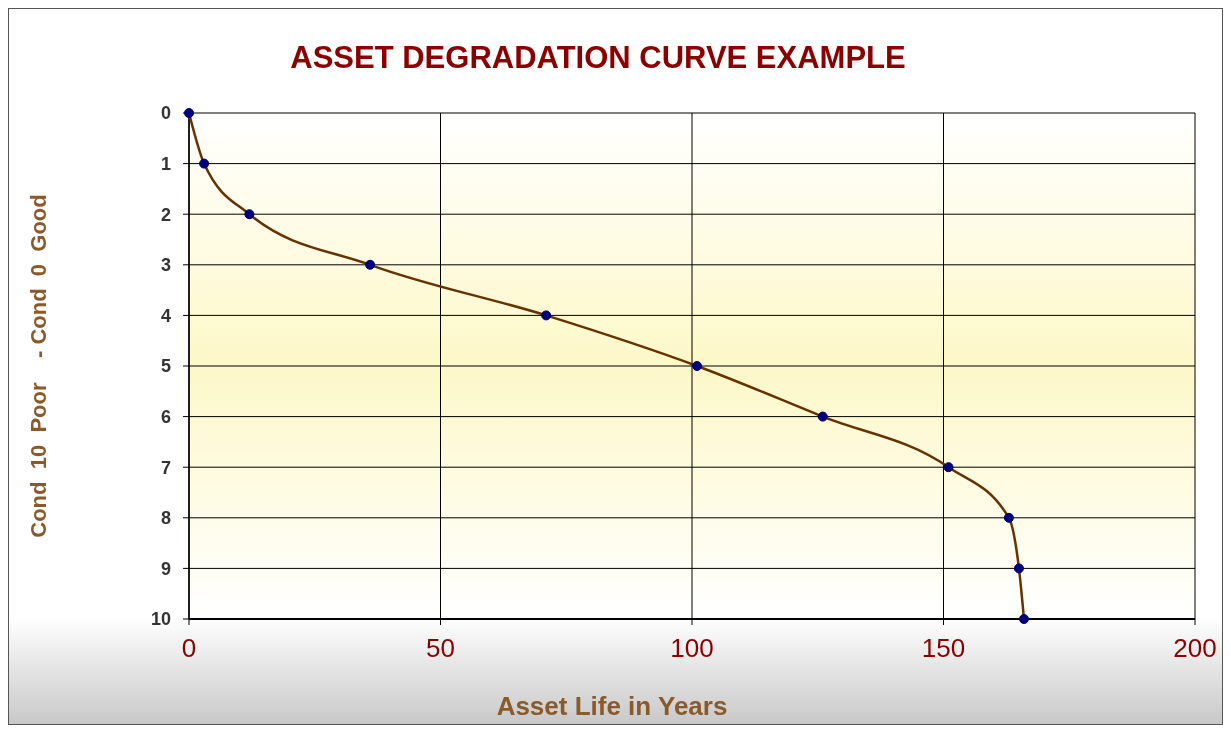  I want to click on y-tick-label: 1, so click(165, 163).